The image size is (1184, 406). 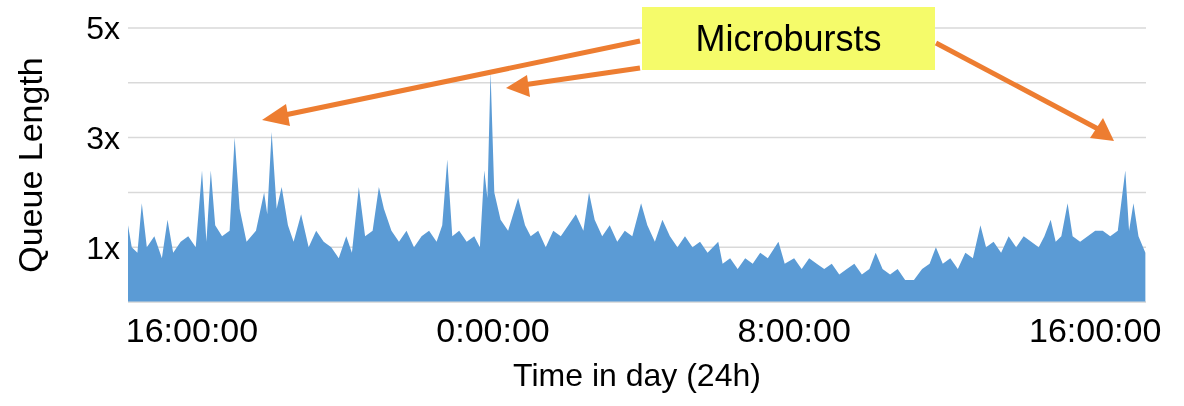 What do you see at coordinates (30, 165) in the screenshot?
I see `y-axis-title: Queue Length` at bounding box center [30, 165].